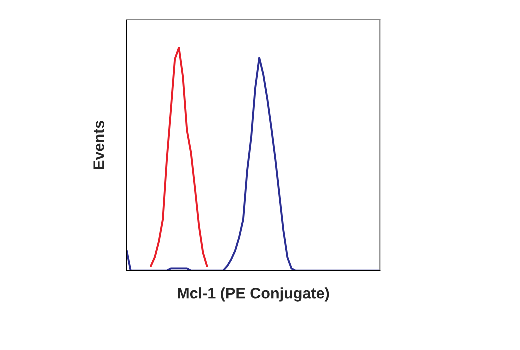  Describe the element at coordinates (254, 295) in the screenshot. I see `x-axis-title: Mcl-1 (PE Conjugate)` at that location.